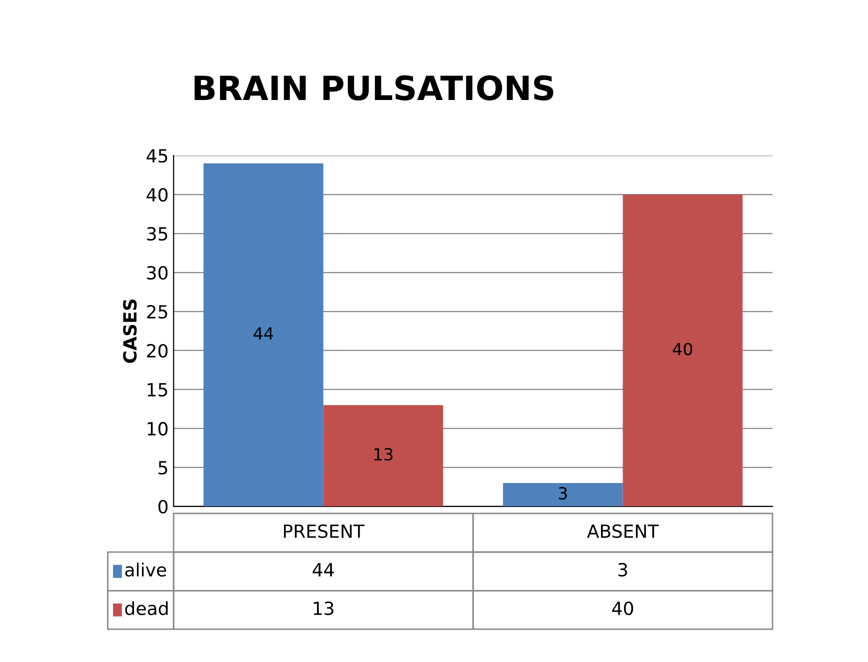  I want to click on annotation: 13, so click(383, 454).